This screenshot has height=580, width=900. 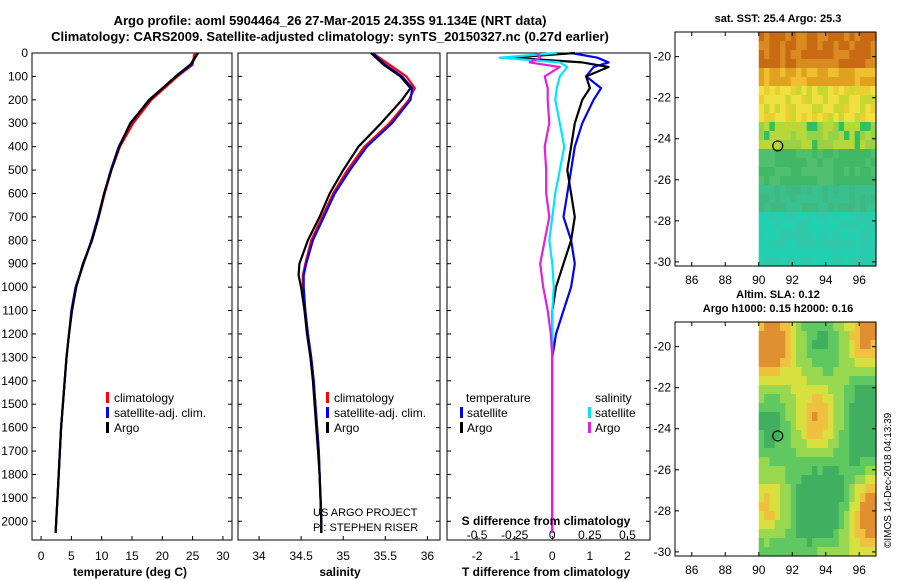 I want to click on legend-argo-label: Argo, so click(x=127, y=428).